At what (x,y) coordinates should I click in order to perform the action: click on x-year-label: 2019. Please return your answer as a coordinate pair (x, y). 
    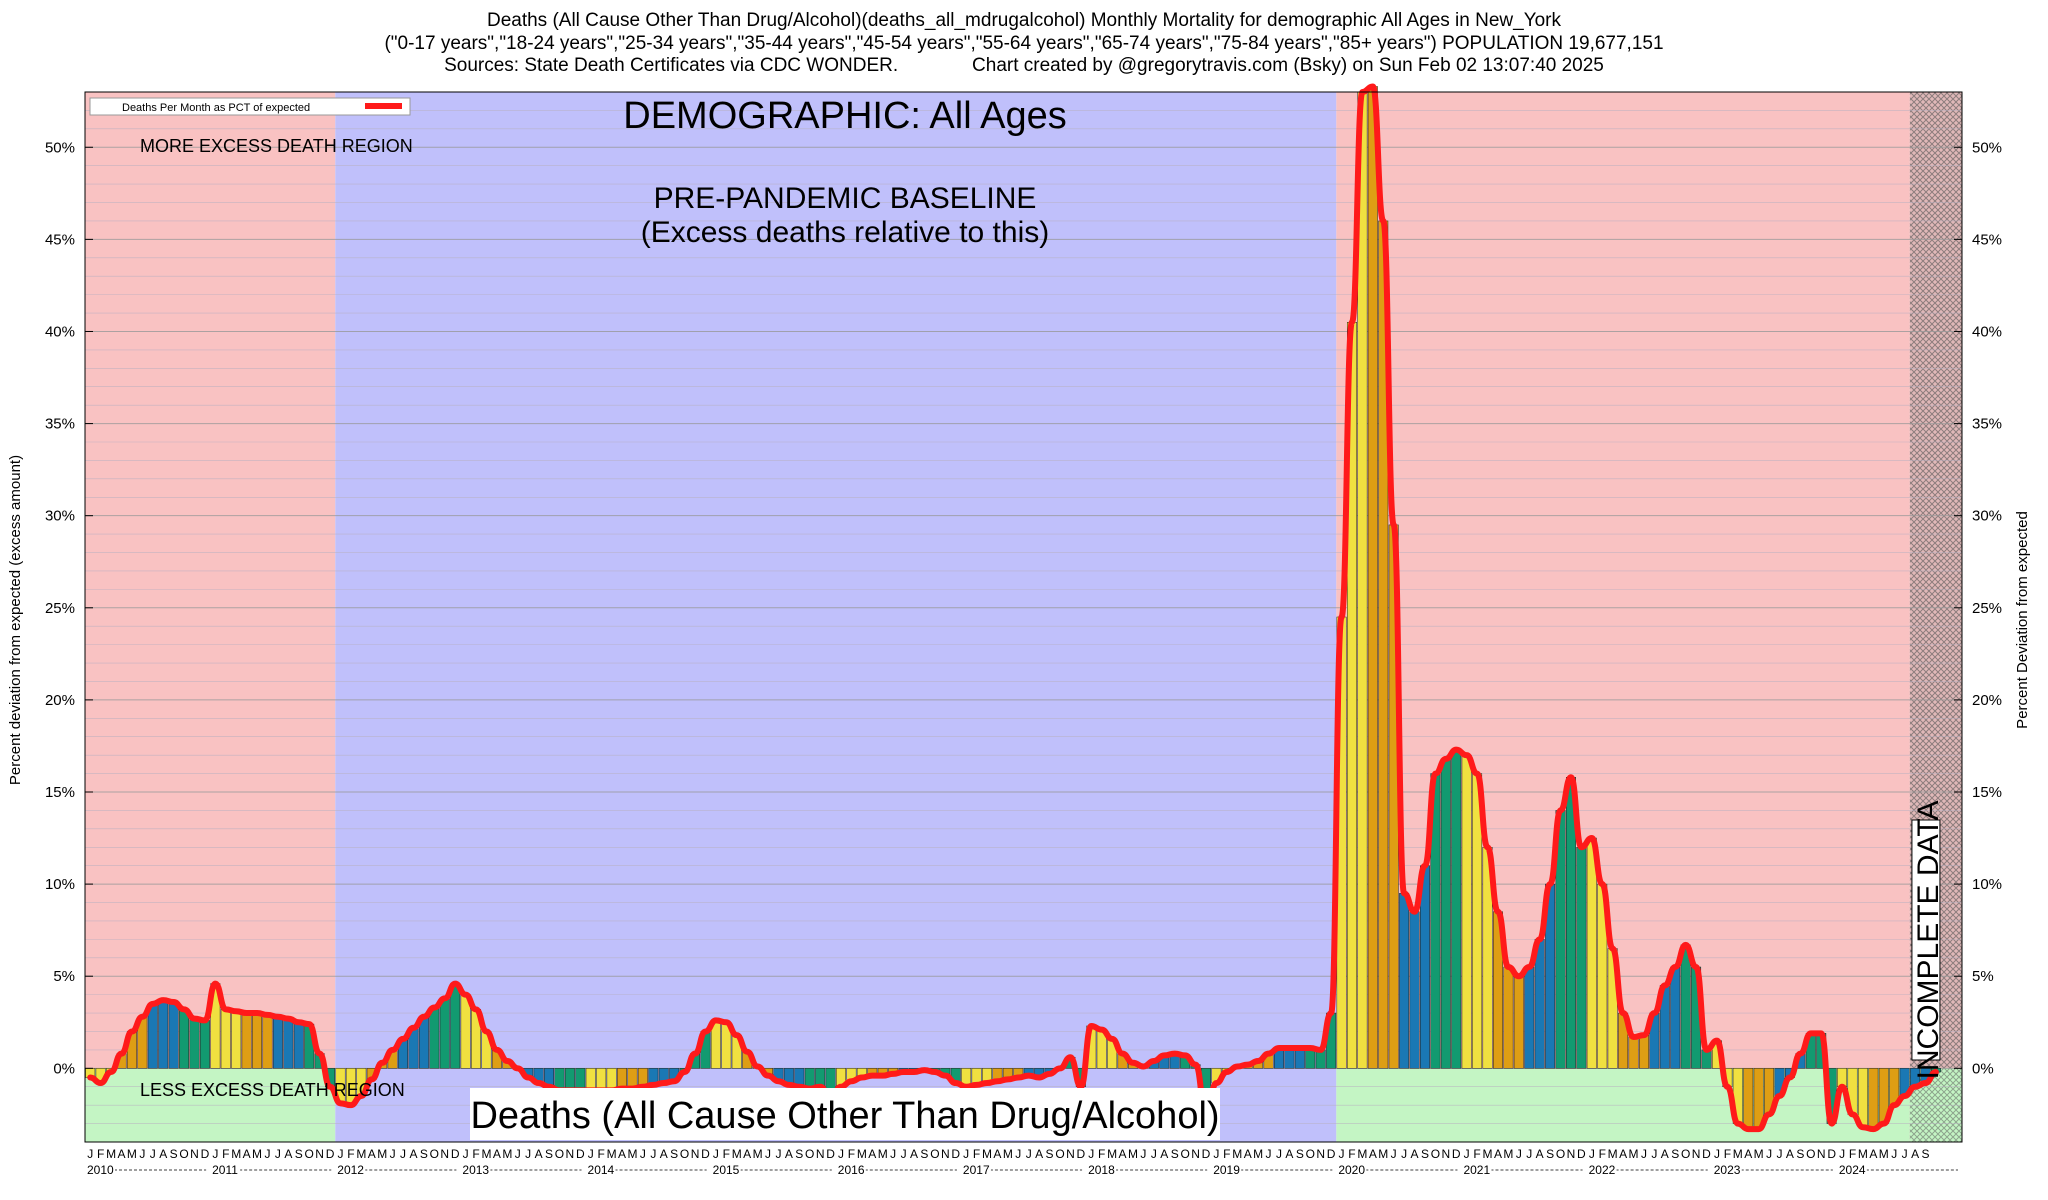
    Looking at the image, I should click on (1226, 1170).